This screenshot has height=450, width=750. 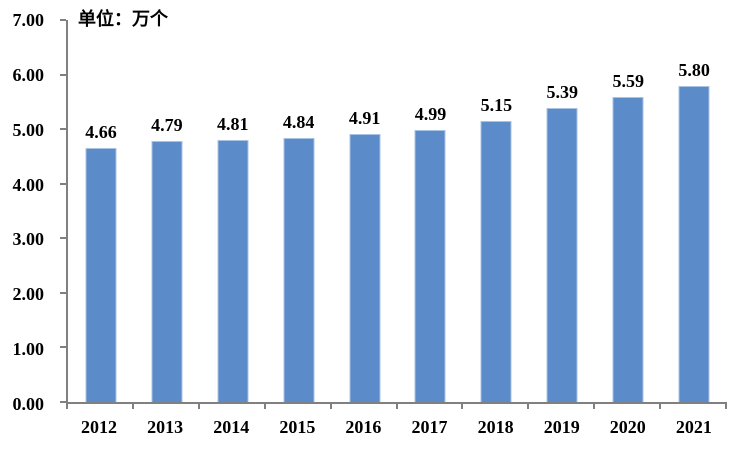 I want to click on y-tick-label: 3.00, so click(x=28, y=239).